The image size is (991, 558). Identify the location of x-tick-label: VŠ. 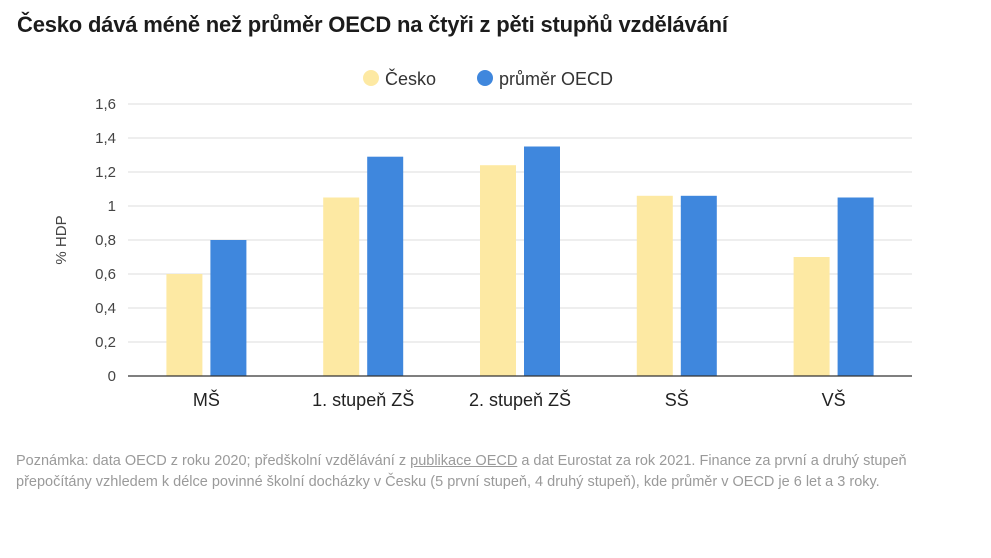
(834, 399).